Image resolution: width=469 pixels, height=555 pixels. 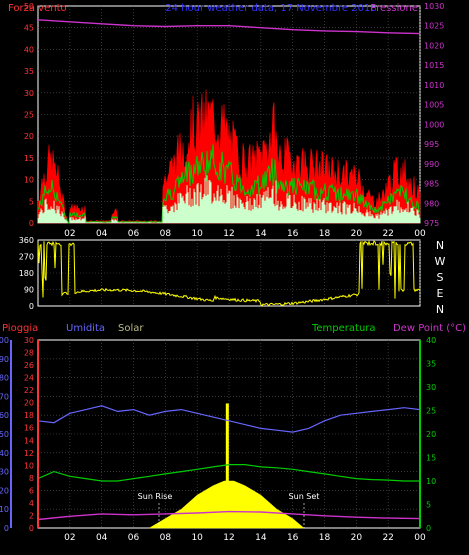 I want to click on pressure-tick-label: 1000, so click(x=434, y=124).